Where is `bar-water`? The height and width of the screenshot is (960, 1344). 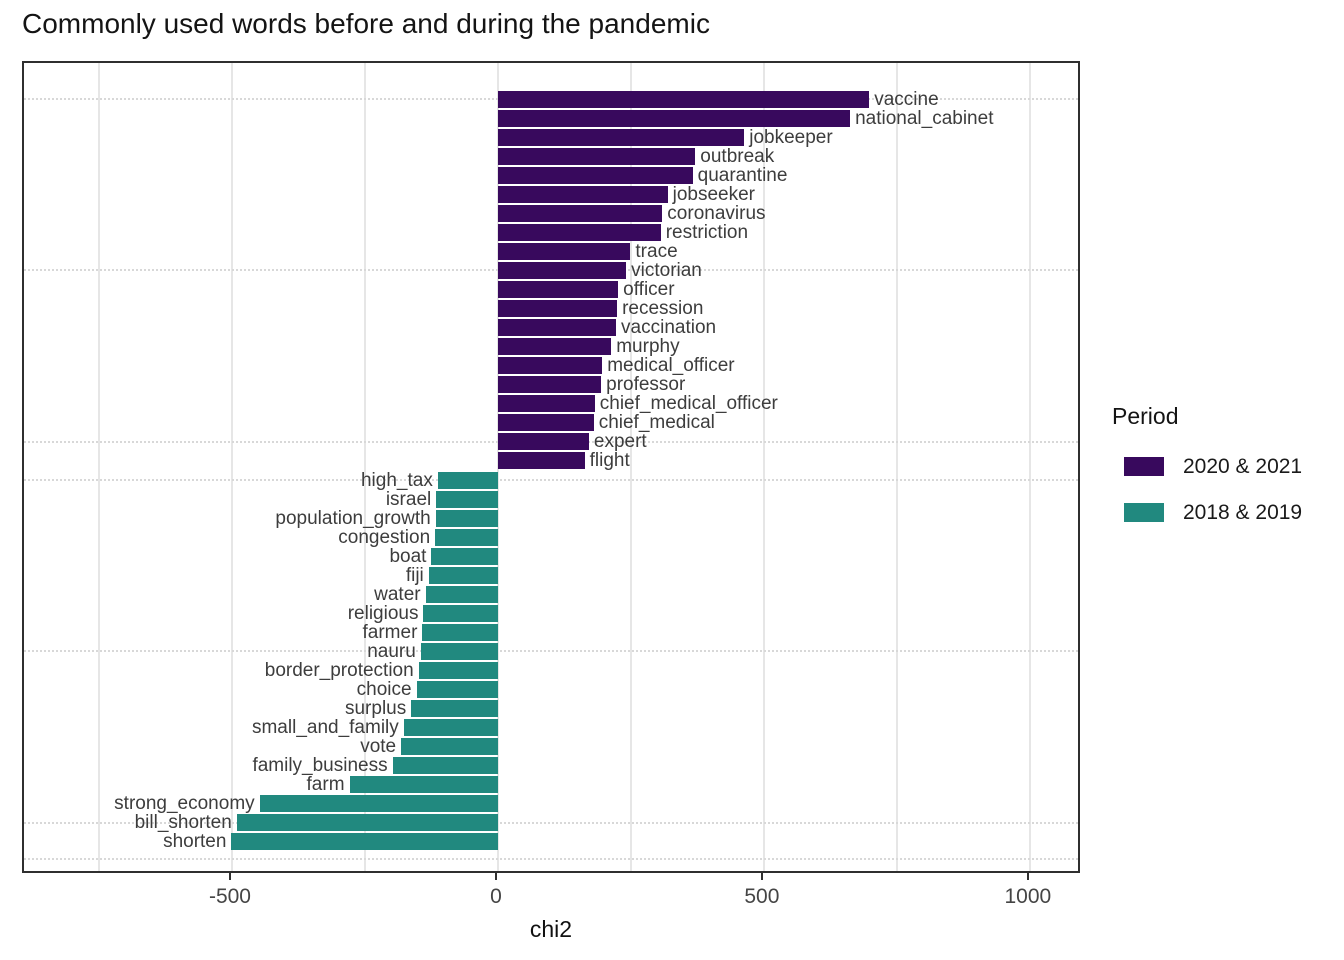 bar-water is located at coordinates (461, 594).